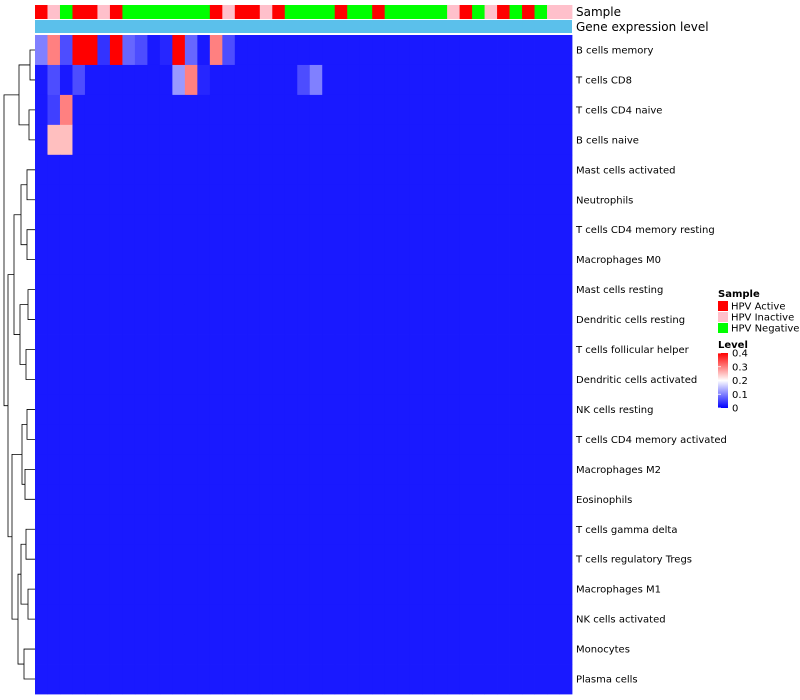 Image resolution: width=800 pixels, height=700 pixels. Describe the element at coordinates (19, 364) in the screenshot. I see `row-dendrogram` at that location.